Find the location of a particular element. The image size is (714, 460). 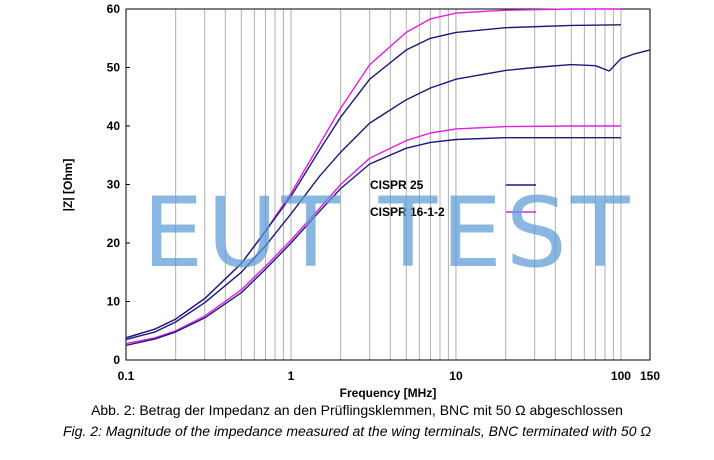

y-tick-labels: 0 10 20 30 40 50 60 is located at coordinates (118, 184).